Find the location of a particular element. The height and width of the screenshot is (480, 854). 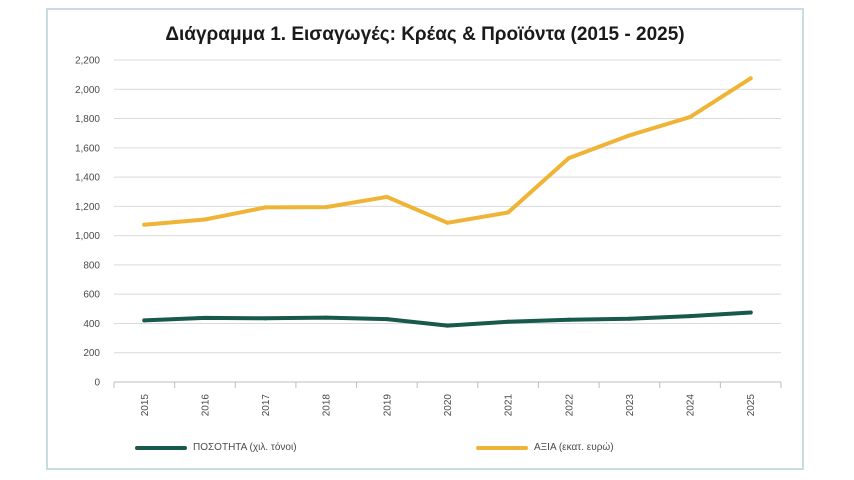

legend-item-quantity: ΠΟΣΟΤΗΤΑ (χιλ. τόνοι) is located at coordinates (216, 447).